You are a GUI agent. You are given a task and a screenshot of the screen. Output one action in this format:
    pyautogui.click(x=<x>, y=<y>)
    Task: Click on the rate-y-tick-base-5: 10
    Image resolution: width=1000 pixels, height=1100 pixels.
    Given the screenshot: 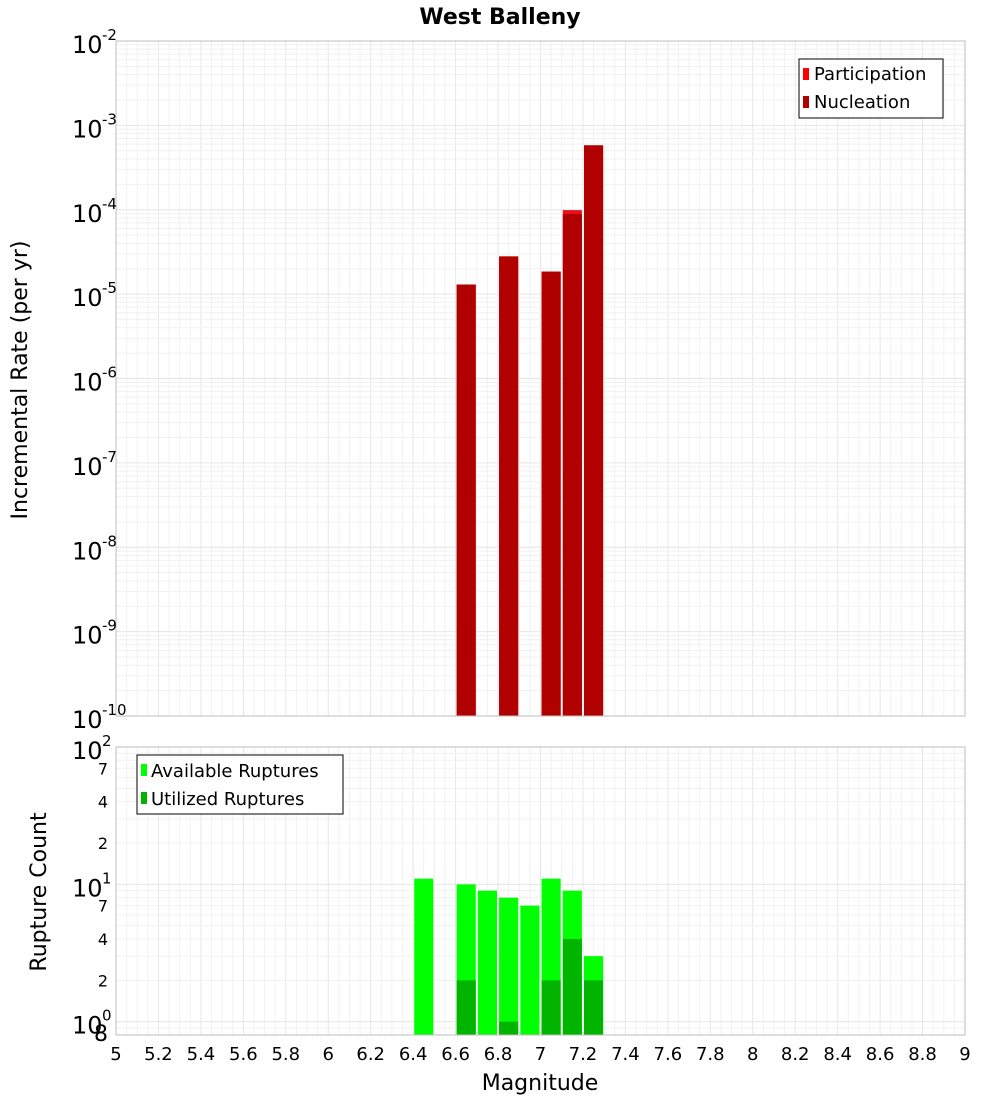 What is the action you would take?
    pyautogui.click(x=87, y=298)
    